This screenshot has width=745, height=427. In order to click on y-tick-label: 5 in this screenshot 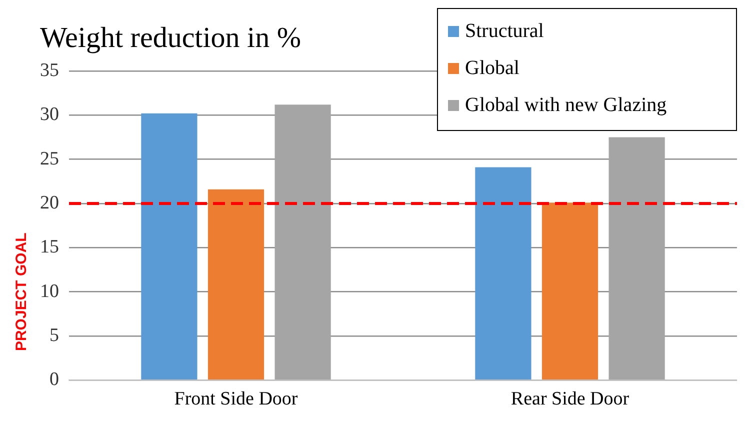, I will do `click(54, 335)`.